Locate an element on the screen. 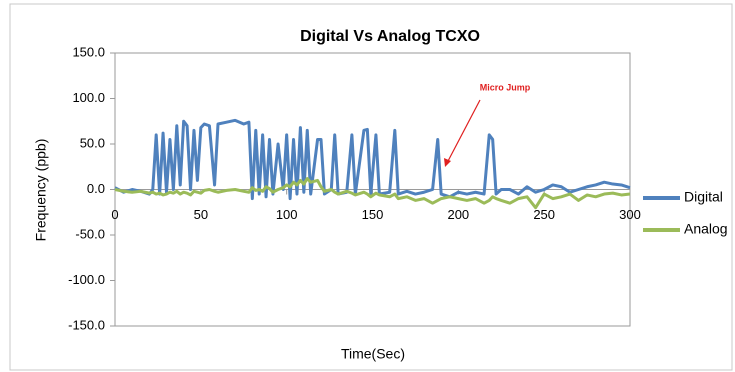 The image size is (735, 372). annotation-arrowhead is located at coordinates (447, 162).